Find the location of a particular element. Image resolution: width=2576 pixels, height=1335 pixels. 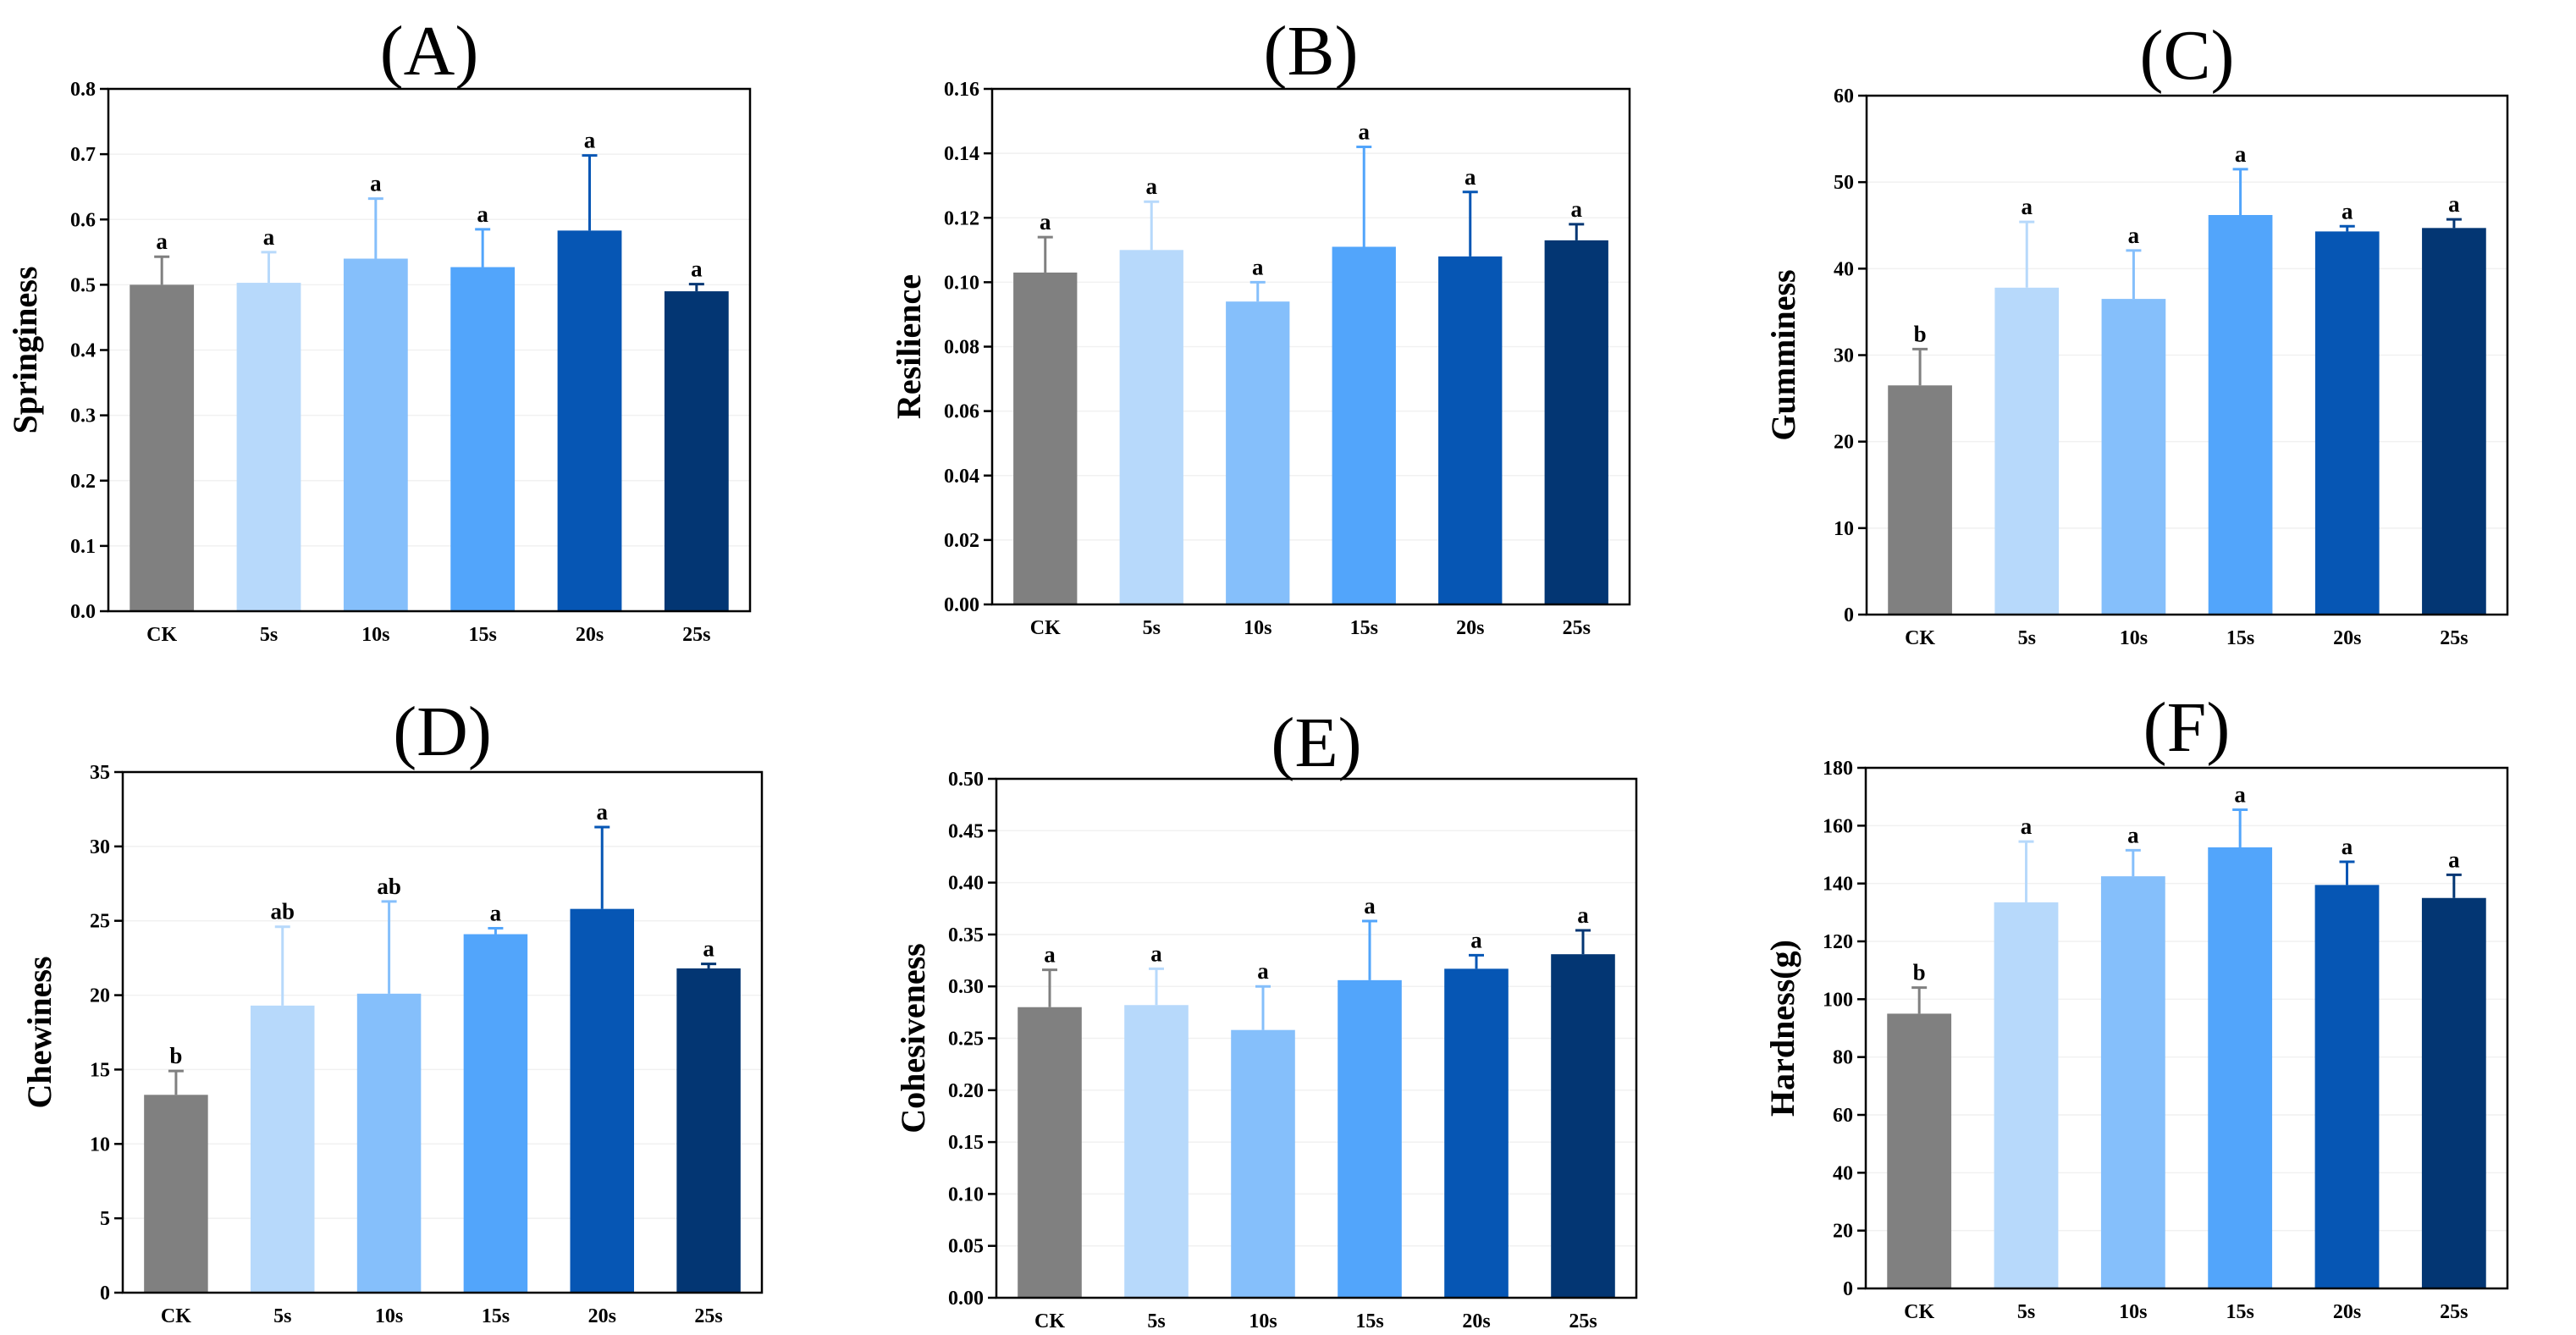

y-tick-label: 0.12 is located at coordinates (962, 218).